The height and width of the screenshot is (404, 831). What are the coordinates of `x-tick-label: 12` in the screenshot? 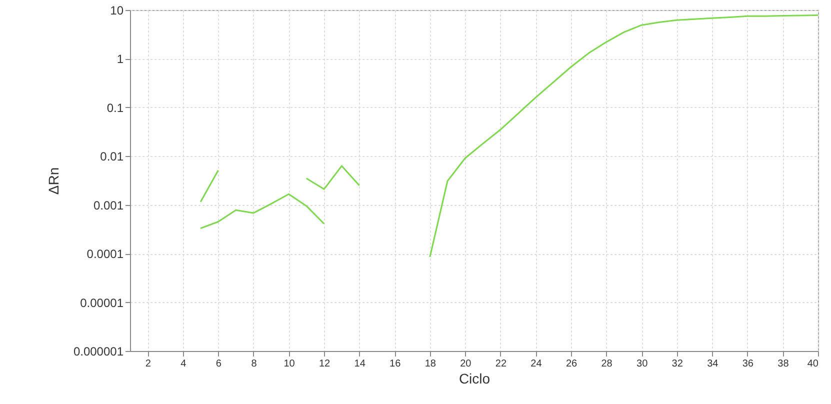 It's located at (324, 364).